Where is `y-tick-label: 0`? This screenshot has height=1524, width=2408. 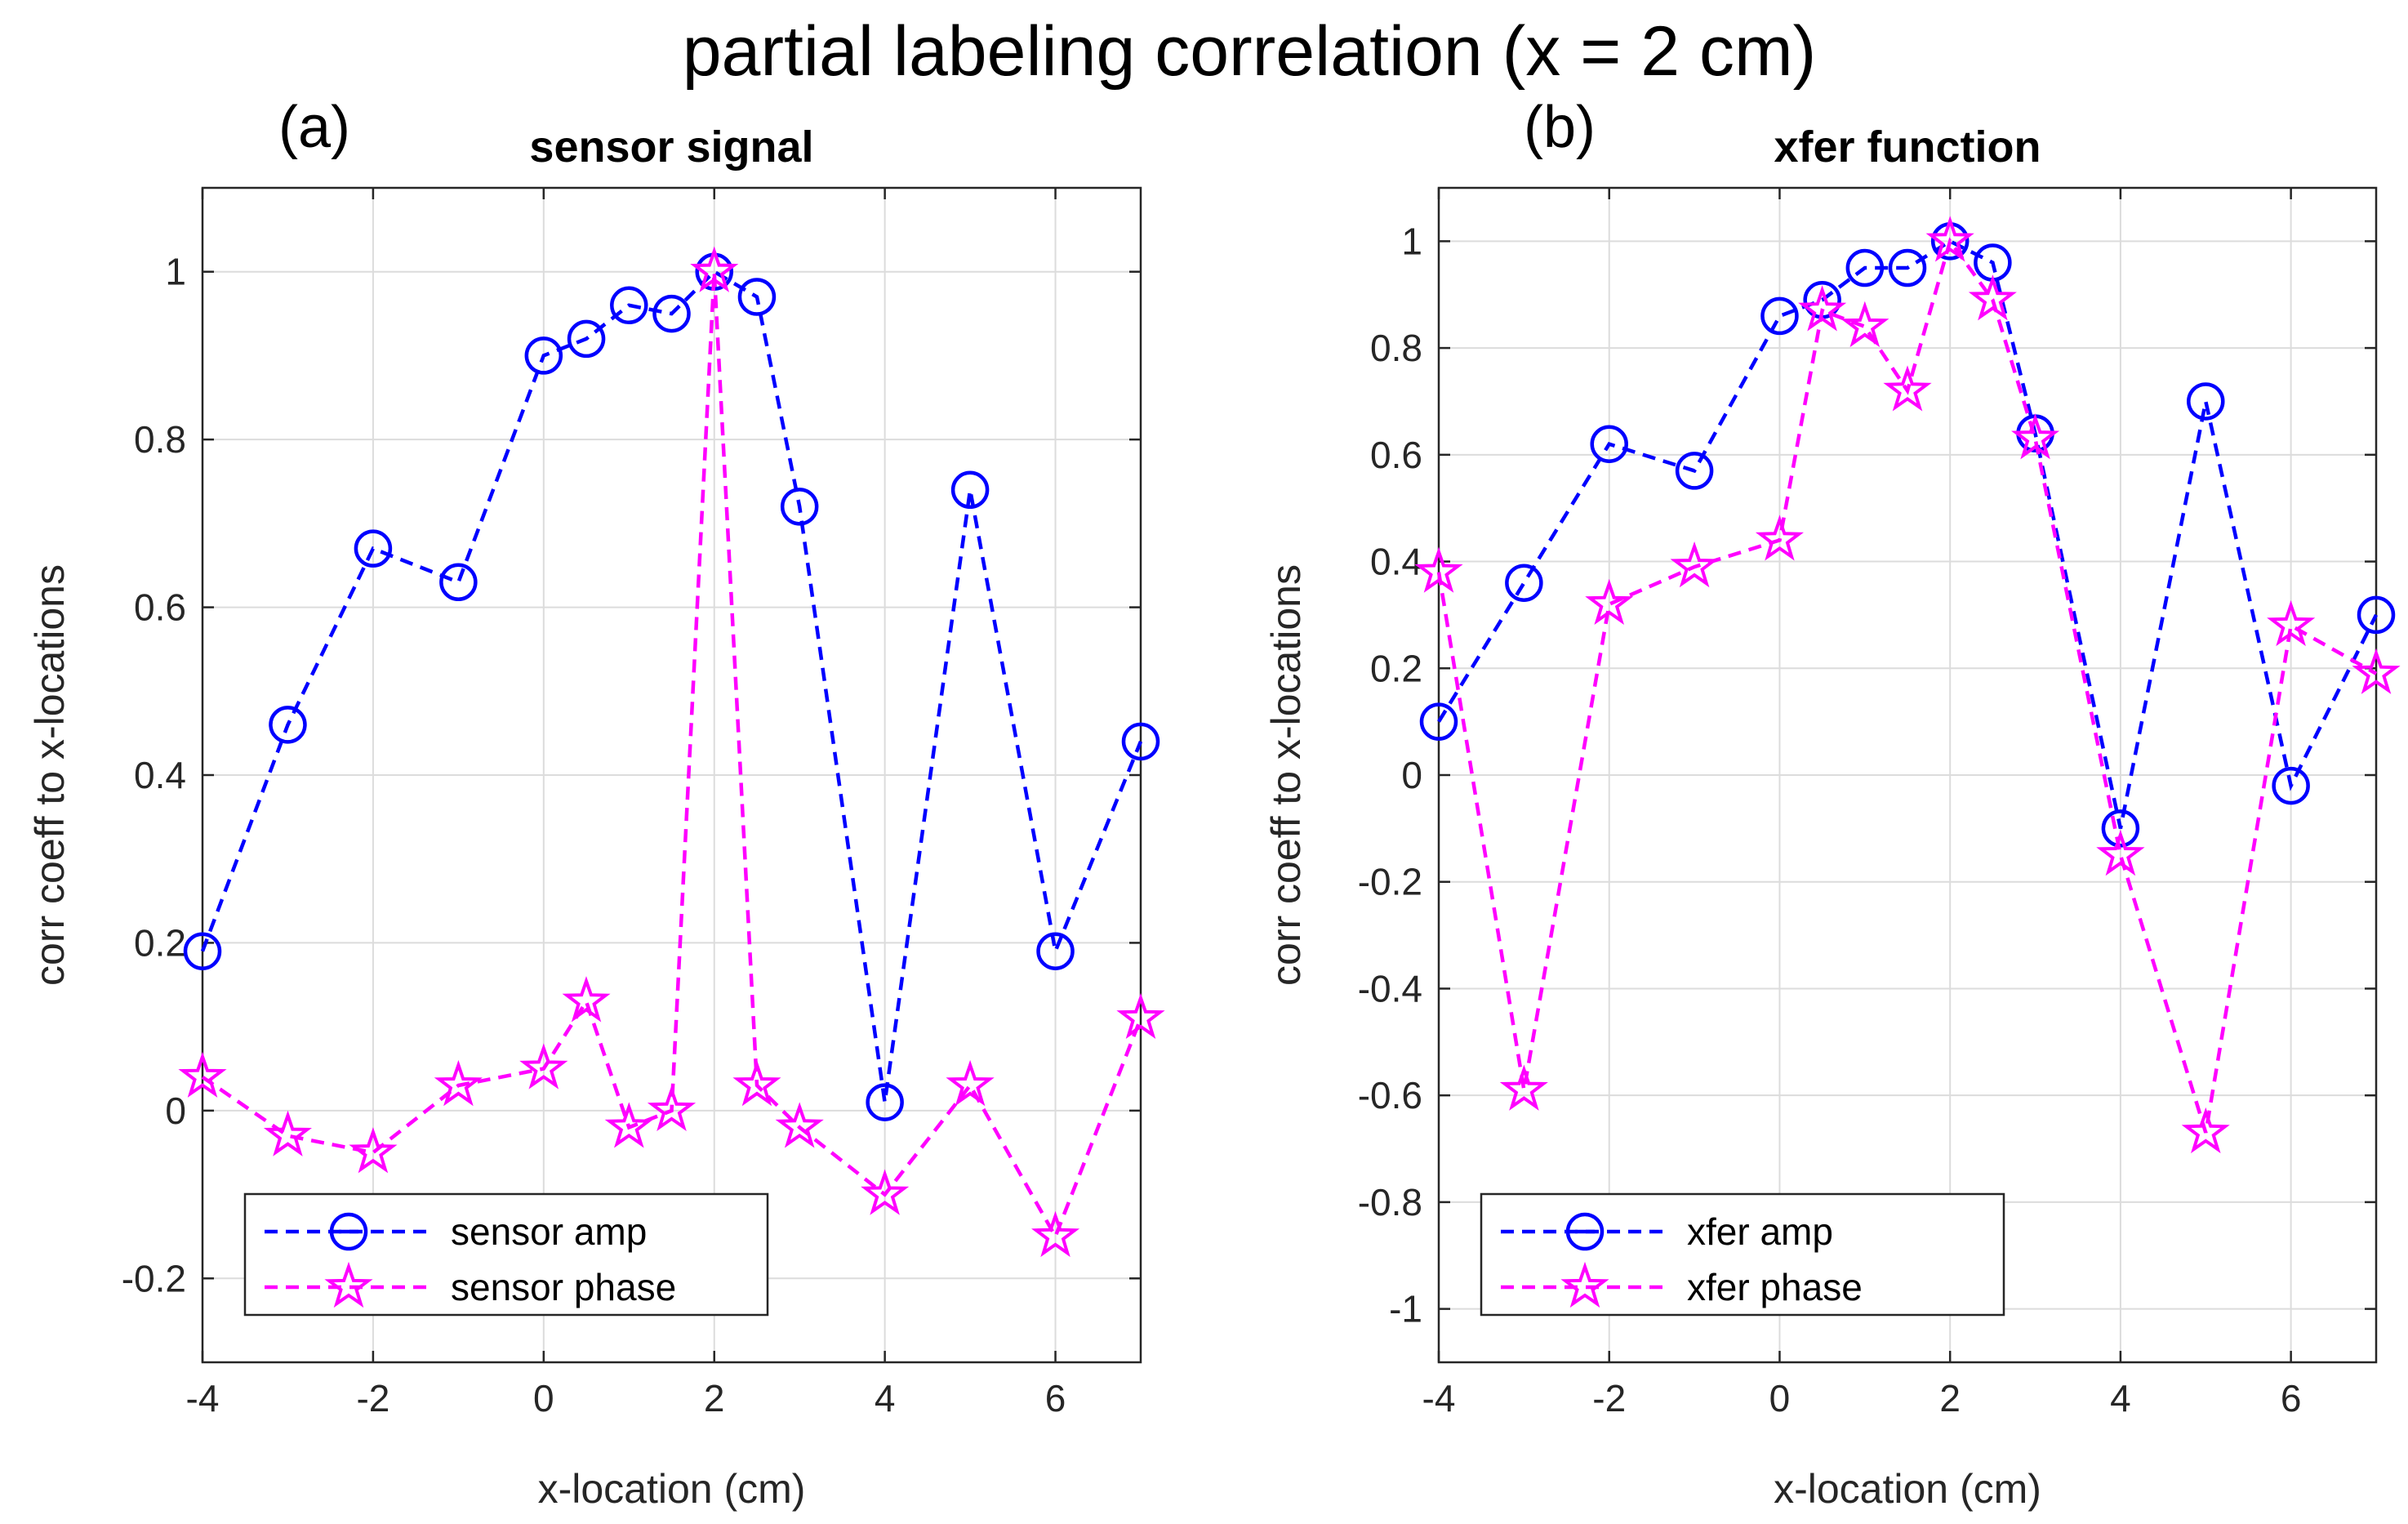 y-tick-label: 0 is located at coordinates (175, 1111).